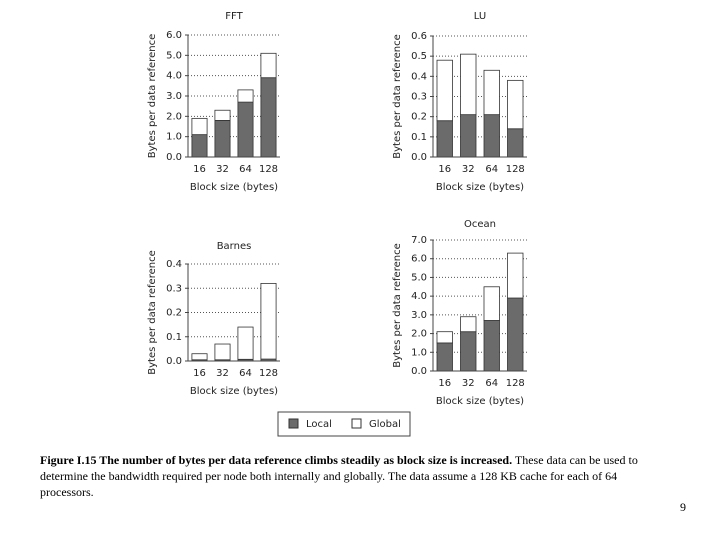 The width and height of the screenshot is (720, 540). What do you see at coordinates (419, 240) in the screenshot?
I see `y-tick-label: 7.0` at bounding box center [419, 240].